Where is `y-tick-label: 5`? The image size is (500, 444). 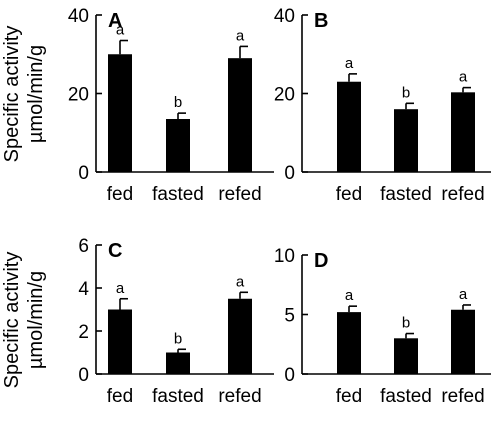
y-tick-label: 5 is located at coordinates (289, 316).